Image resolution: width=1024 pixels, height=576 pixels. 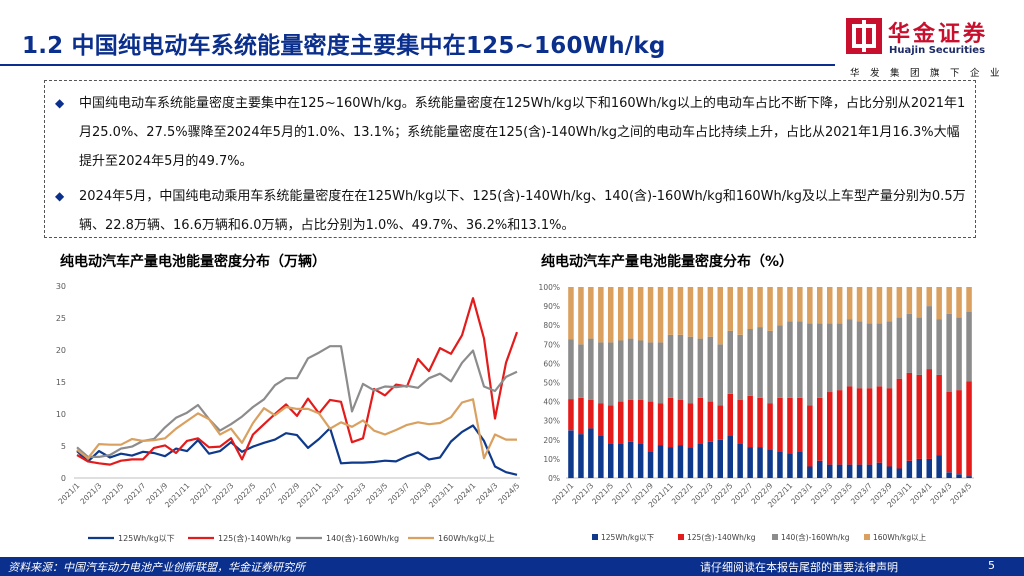 What do you see at coordinates (376, 493) in the screenshot?
I see `x-tick-label: 2023/5` at bounding box center [376, 493].